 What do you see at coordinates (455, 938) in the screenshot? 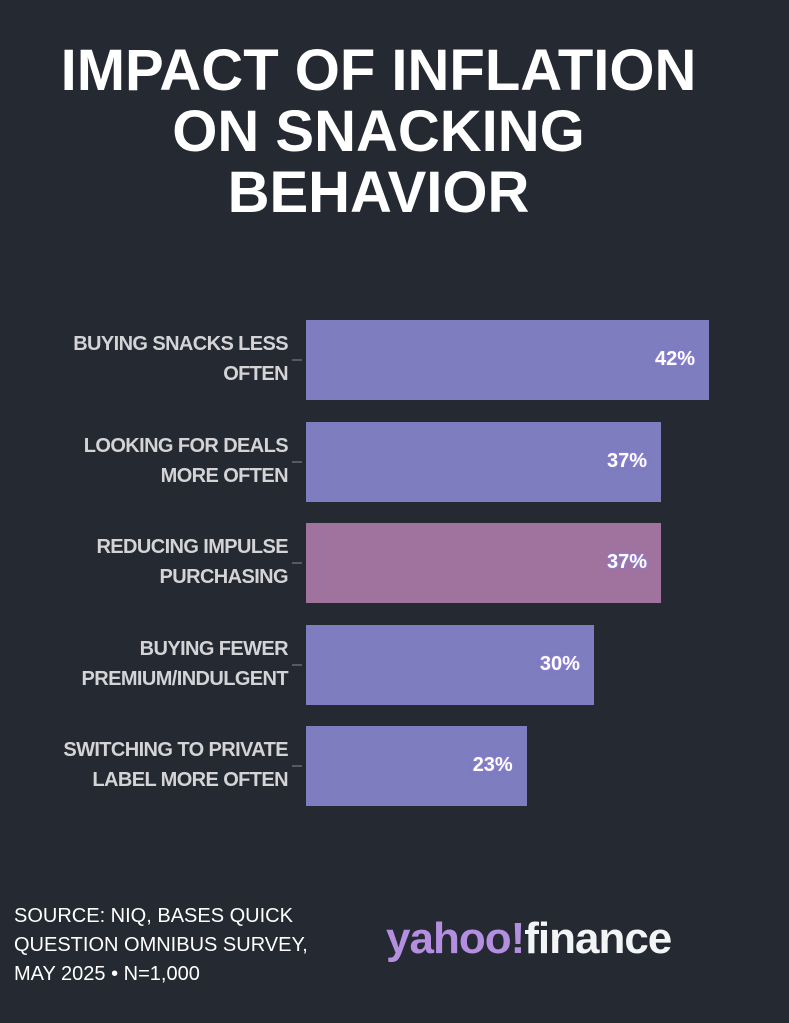
I see `logo-yahoo: yahoo!` at bounding box center [455, 938].